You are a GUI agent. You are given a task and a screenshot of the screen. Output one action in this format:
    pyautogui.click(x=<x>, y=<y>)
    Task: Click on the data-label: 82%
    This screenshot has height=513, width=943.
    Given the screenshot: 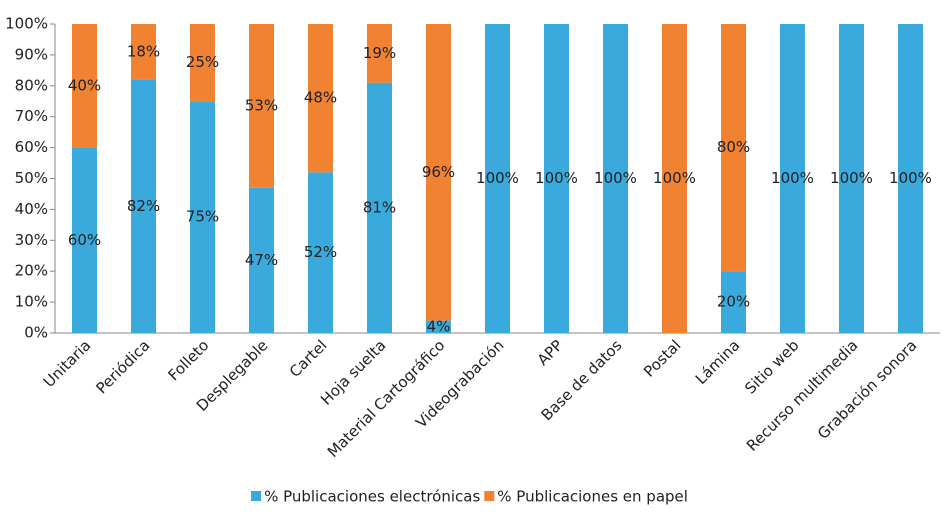 What is the action you would take?
    pyautogui.click(x=143, y=206)
    